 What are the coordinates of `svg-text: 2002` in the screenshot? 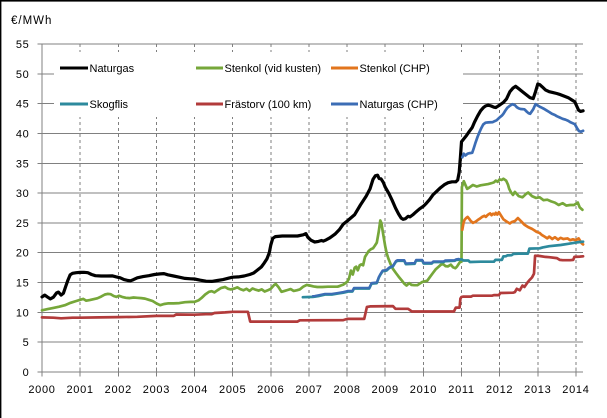 It's located at (118, 390).